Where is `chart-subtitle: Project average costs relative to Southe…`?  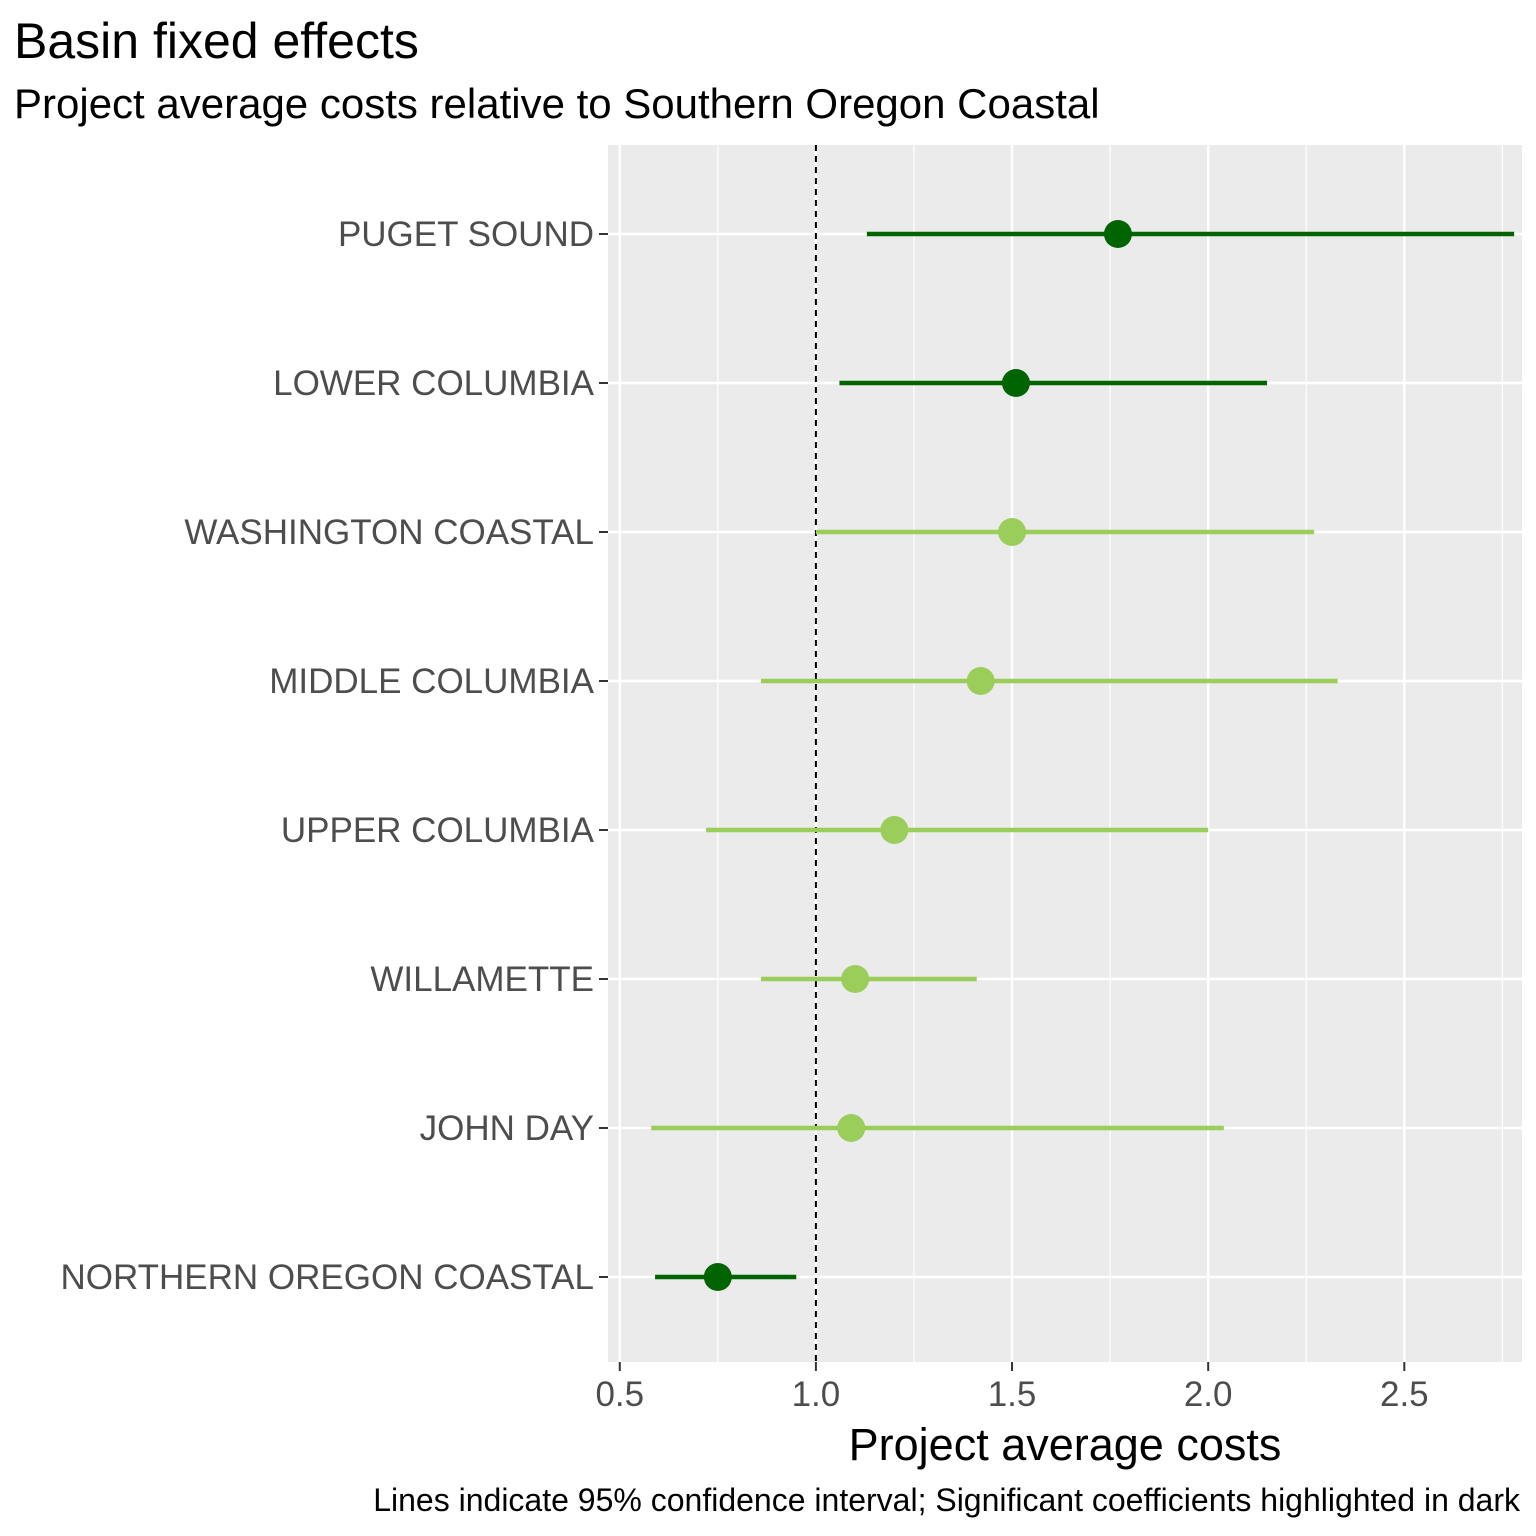 chart-subtitle: Project average costs relative to Southe… is located at coordinates (557, 103).